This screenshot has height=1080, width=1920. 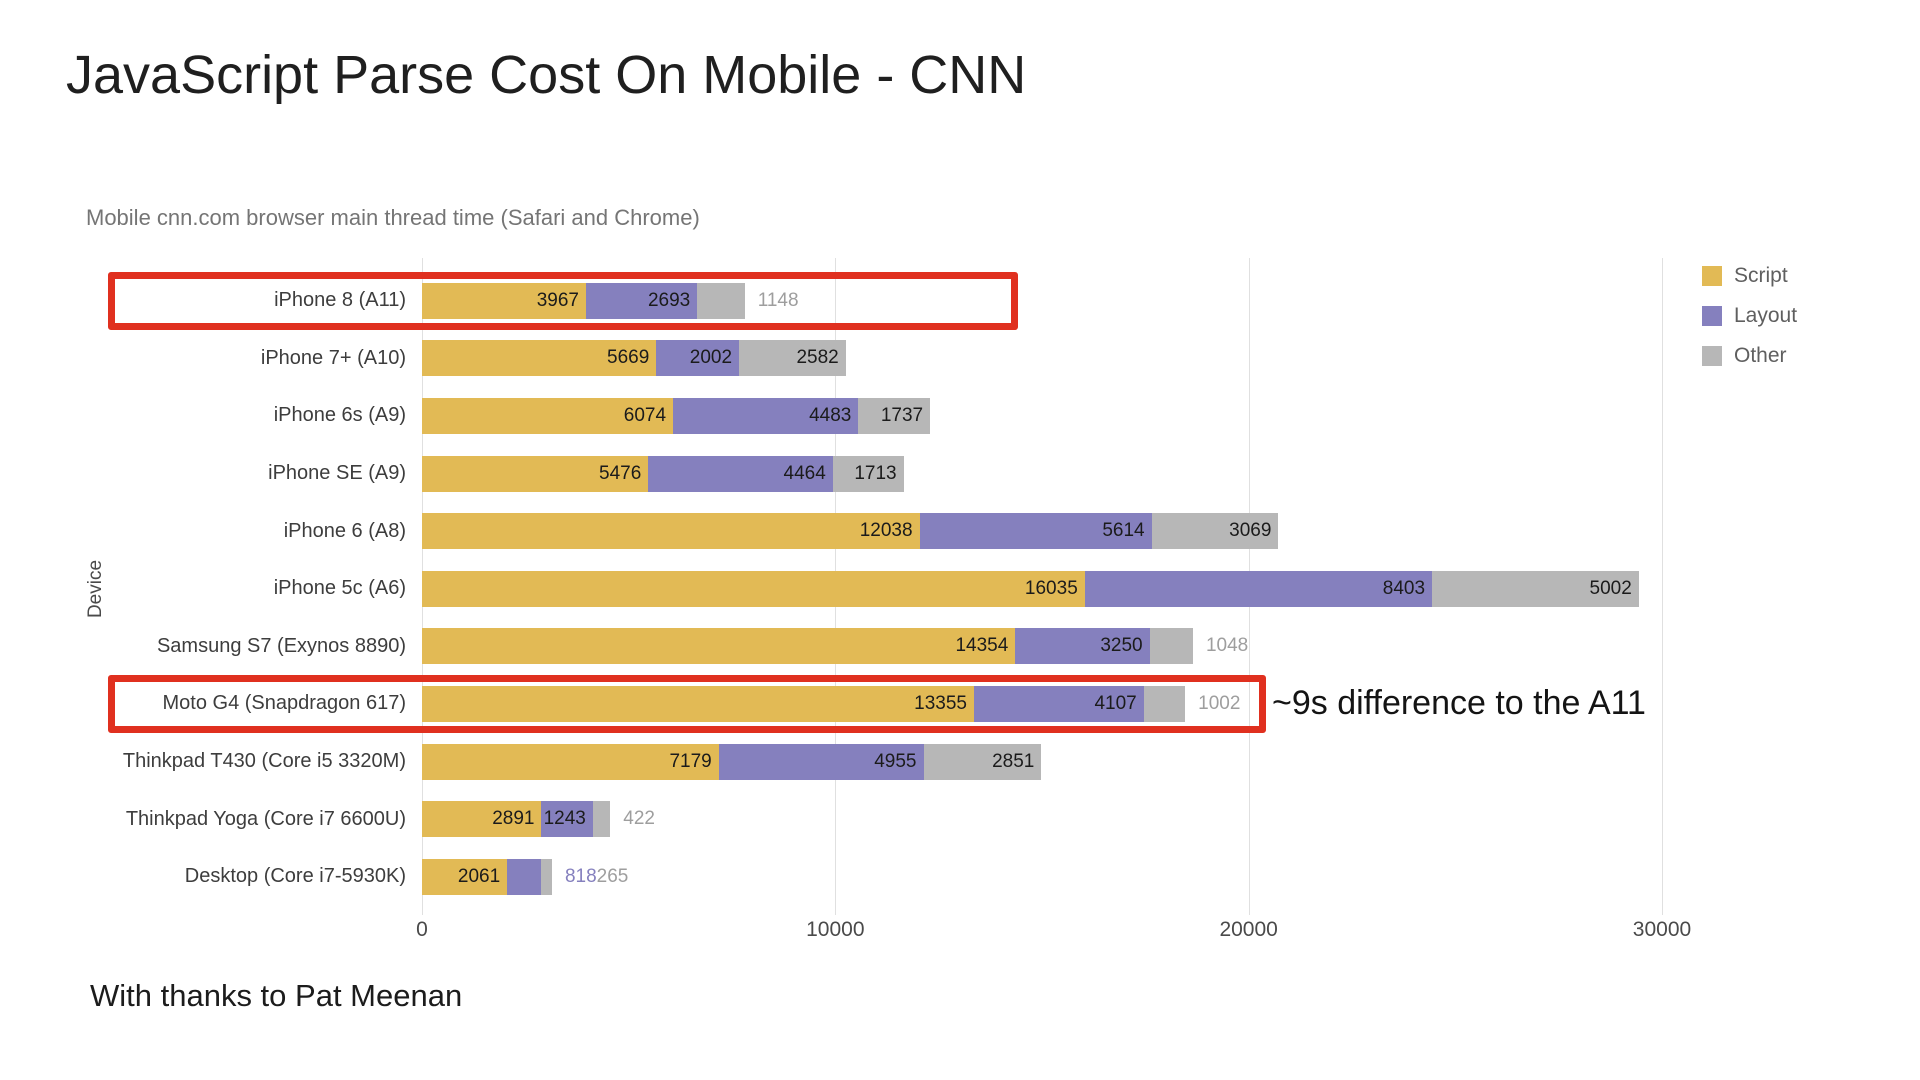 What do you see at coordinates (557, 300) in the screenshot?
I see `value-label: 3967` at bounding box center [557, 300].